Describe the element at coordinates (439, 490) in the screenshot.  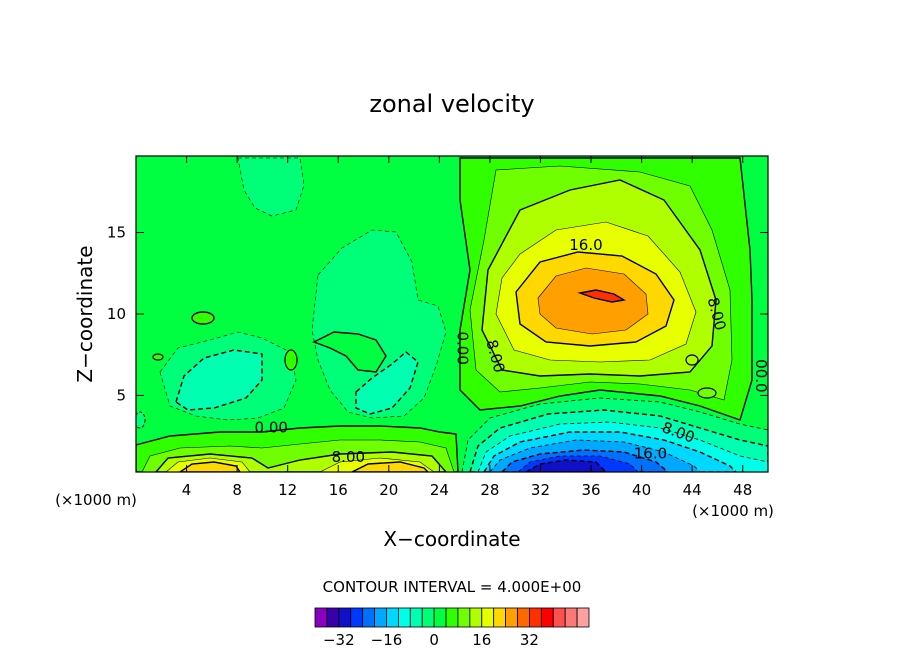
I see `x-tick-label: 24` at that location.